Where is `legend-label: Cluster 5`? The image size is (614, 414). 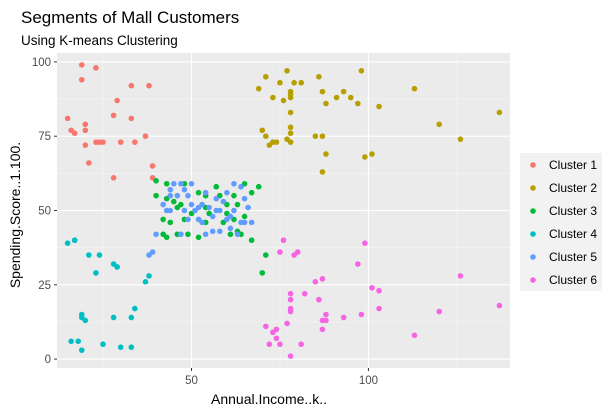
legend-label: Cluster 5 is located at coordinates (573, 257).